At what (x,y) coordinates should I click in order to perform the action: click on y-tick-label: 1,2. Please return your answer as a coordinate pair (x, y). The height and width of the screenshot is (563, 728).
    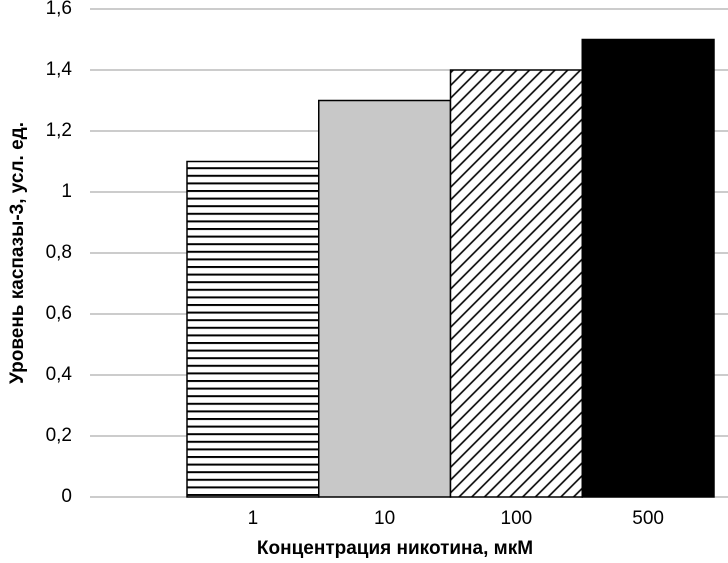
    Looking at the image, I should click on (59, 130).